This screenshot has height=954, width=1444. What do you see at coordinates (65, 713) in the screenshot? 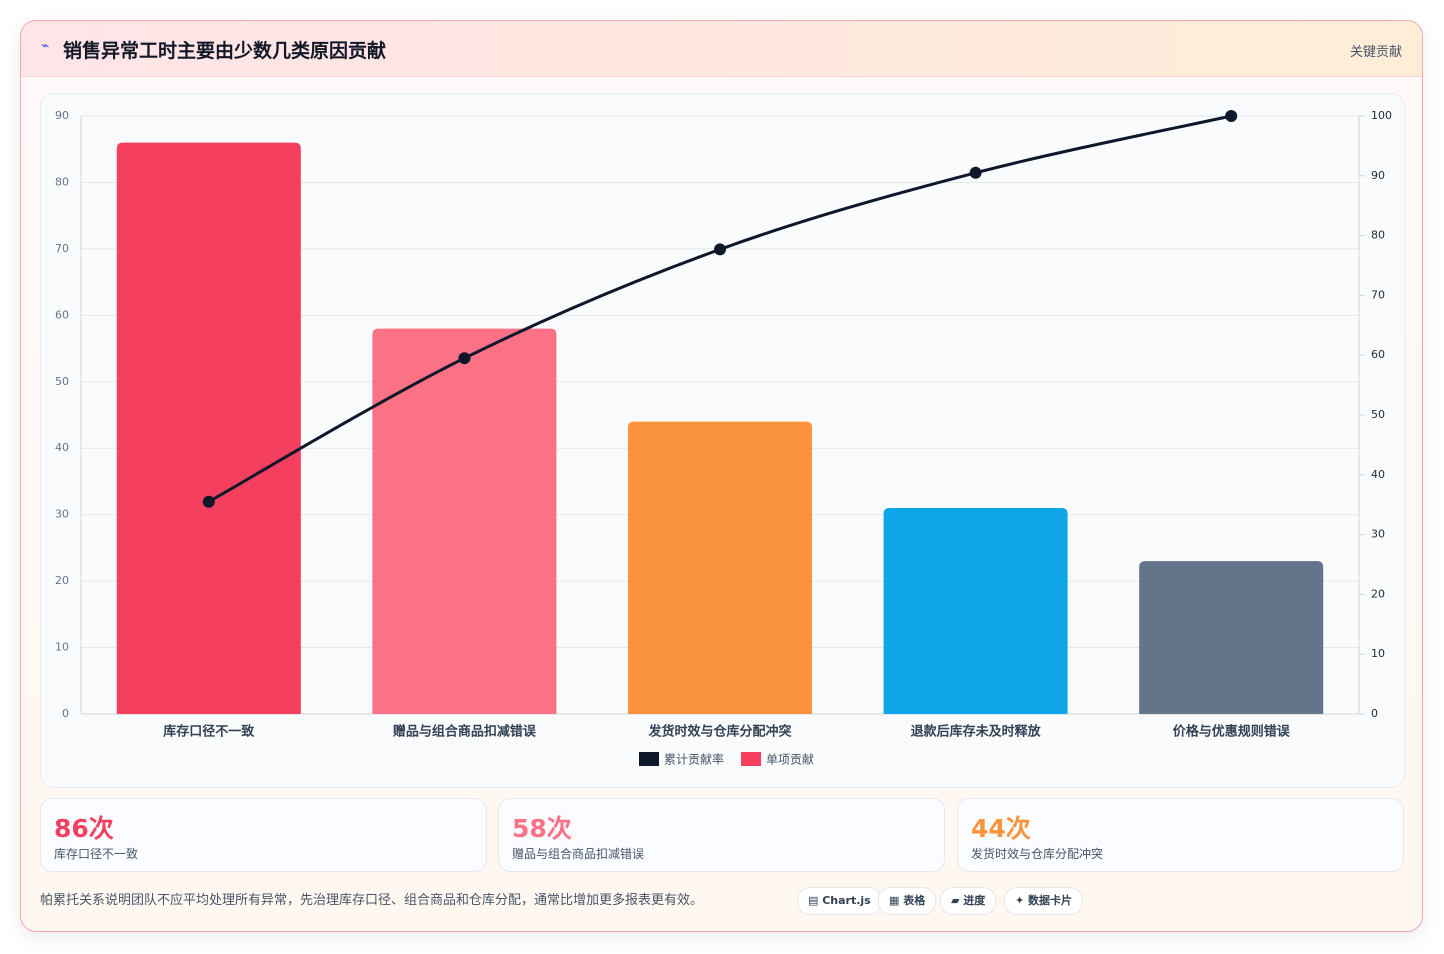
I see `y-tick-label: 0` at bounding box center [65, 713].